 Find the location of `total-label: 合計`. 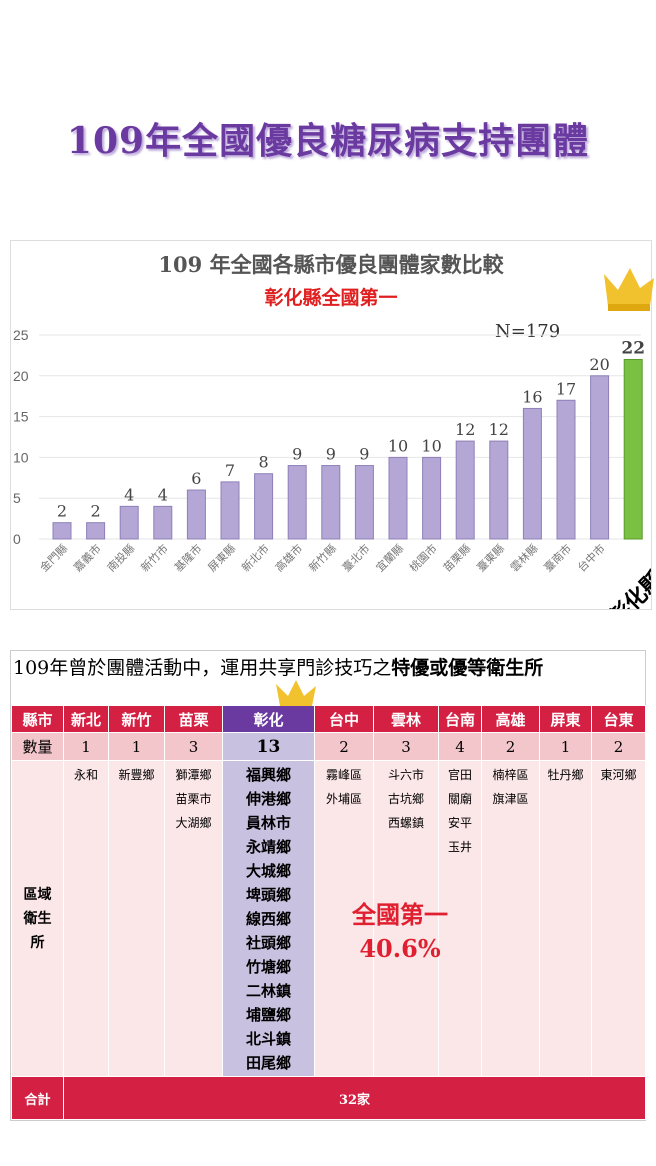

total-label: 合計 is located at coordinates (37, 1098).